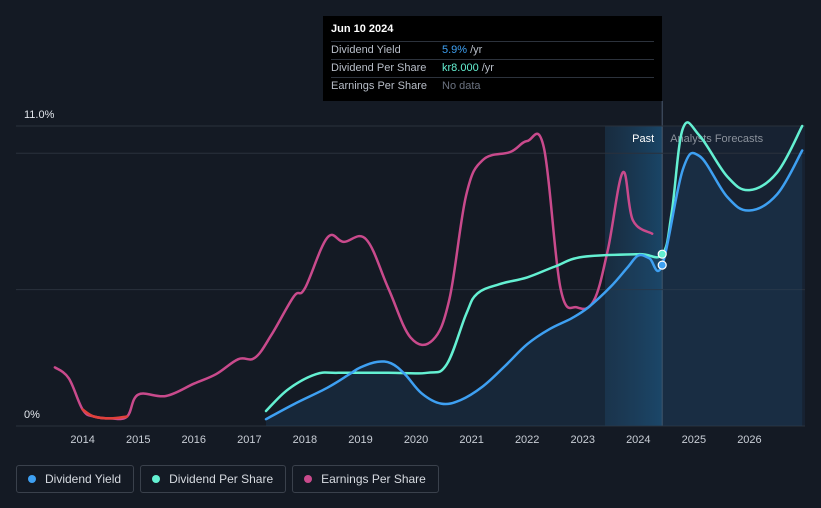 Image resolution: width=821 pixels, height=508 pixels. I want to click on x-tick-label: 2015, so click(138, 440).